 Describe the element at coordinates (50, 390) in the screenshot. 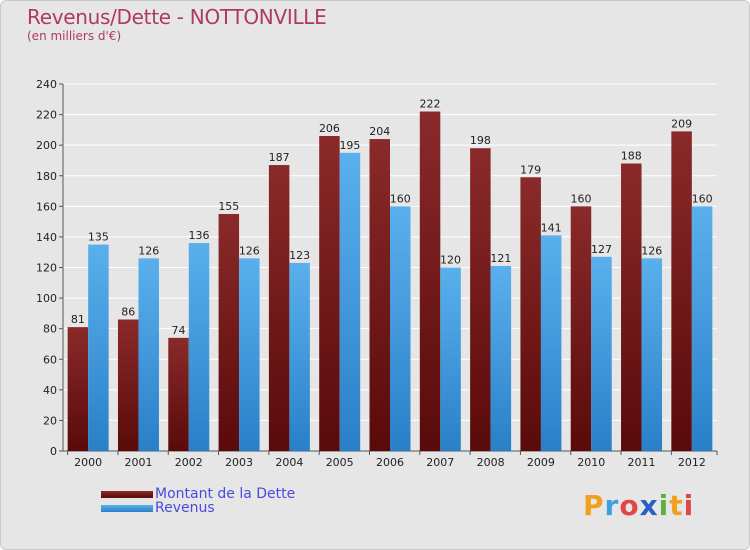

I see `y-tick-label: 40` at that location.